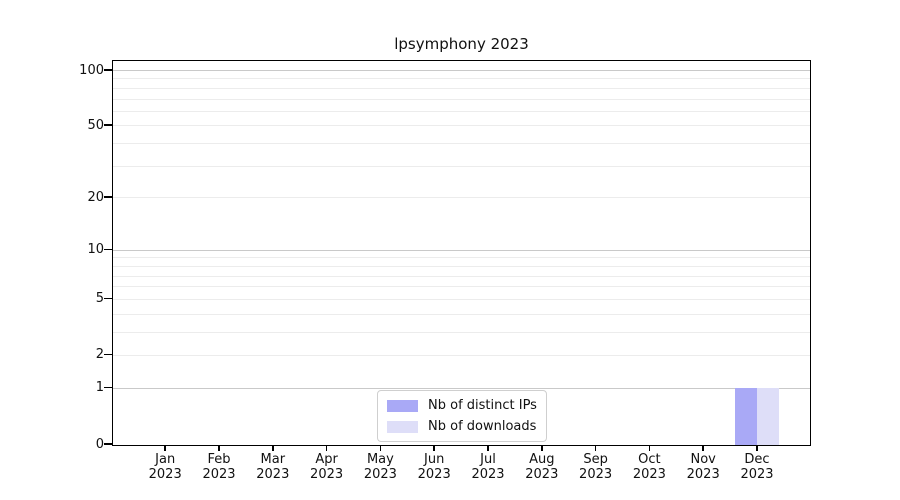 Image resolution: width=900 pixels, height=500 pixels. What do you see at coordinates (273, 467) in the screenshot?
I see `x-tick-label: Mar 2023` at bounding box center [273, 467].